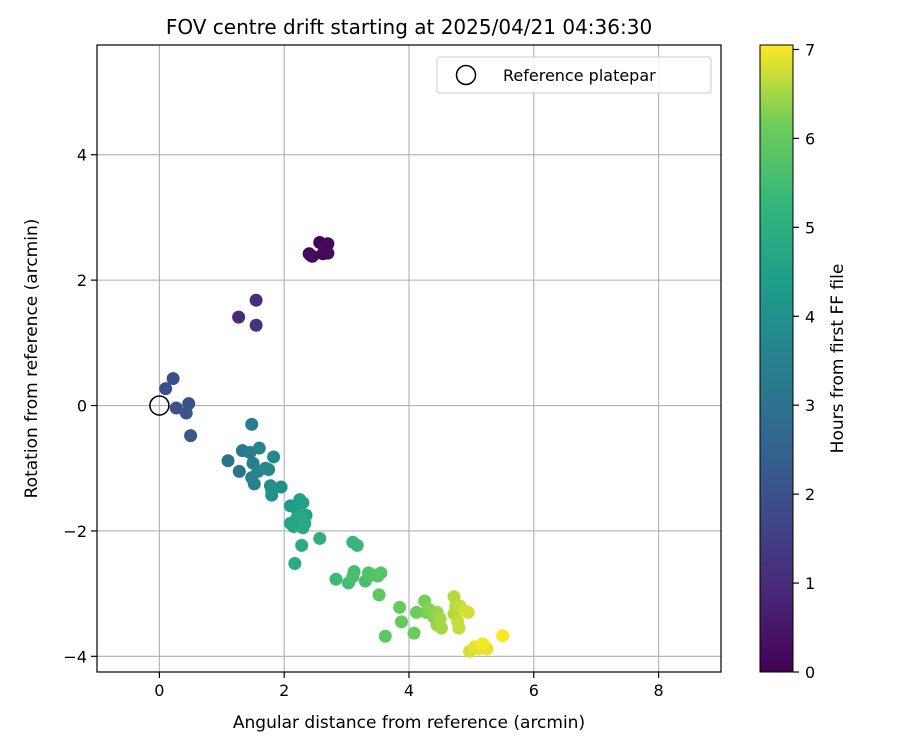  I want to click on x-tick-label: 6, so click(534, 690).